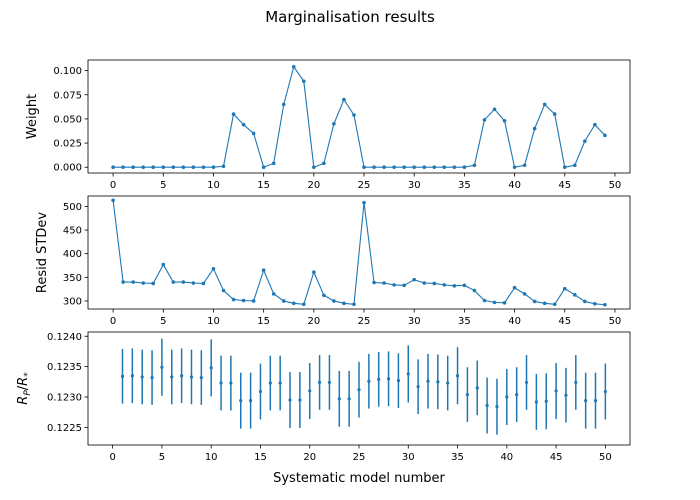  Describe the element at coordinates (464, 321) in the screenshot. I see `resid-stdev-xtick-label: 35` at that location.